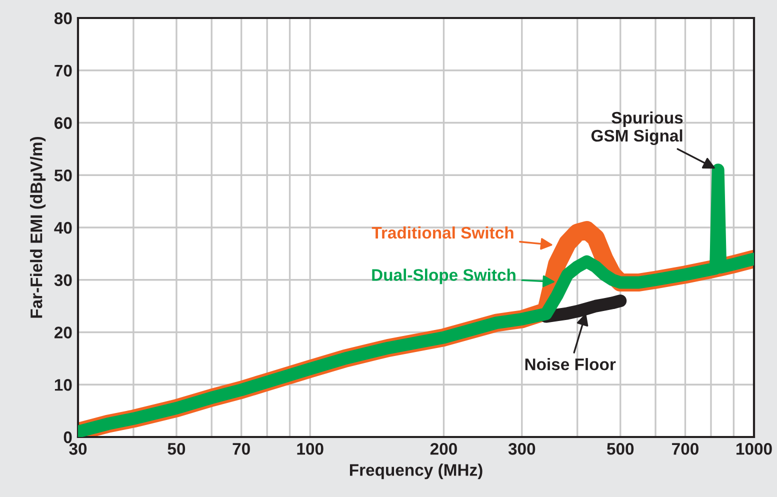  Describe the element at coordinates (38, 227) in the screenshot. I see `y-axis-title: Far-Field EMI (dBµV/m)` at that location.